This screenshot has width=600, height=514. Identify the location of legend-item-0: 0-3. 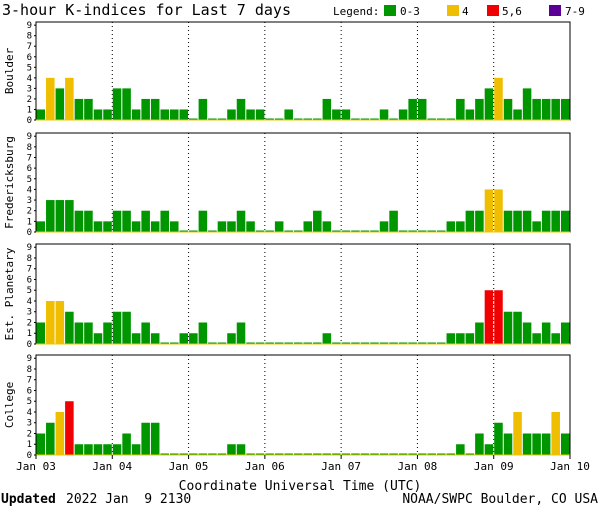
(410, 11).